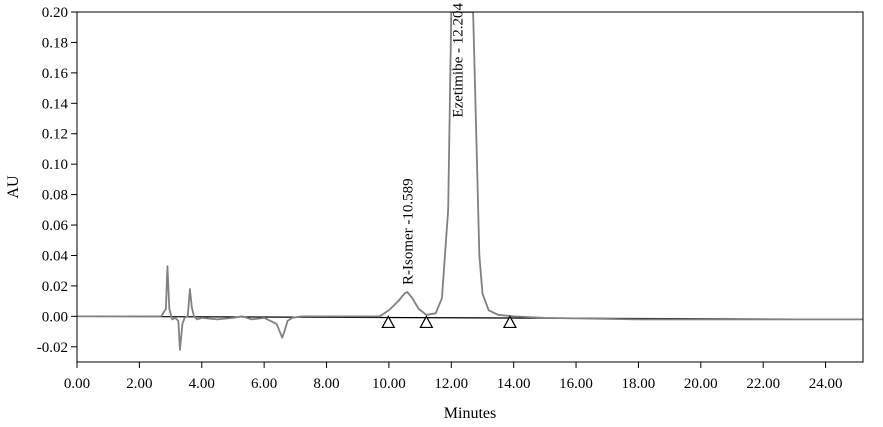 The width and height of the screenshot is (883, 427). I want to click on integration-markers, so click(449, 322).